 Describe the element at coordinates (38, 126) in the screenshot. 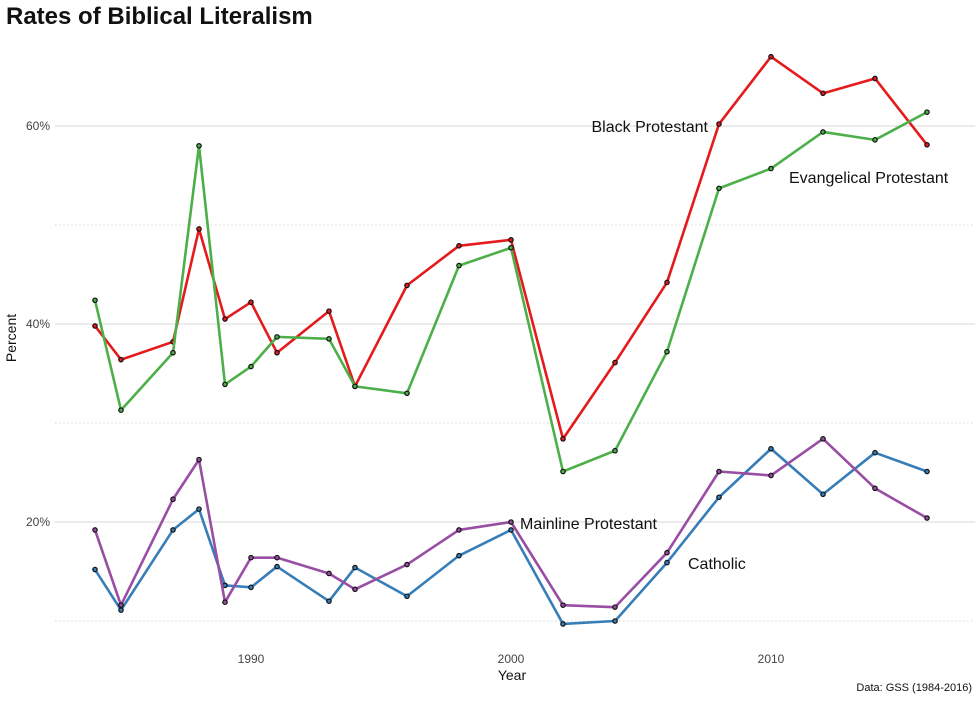

I see `y-tick-label: 60%` at that location.